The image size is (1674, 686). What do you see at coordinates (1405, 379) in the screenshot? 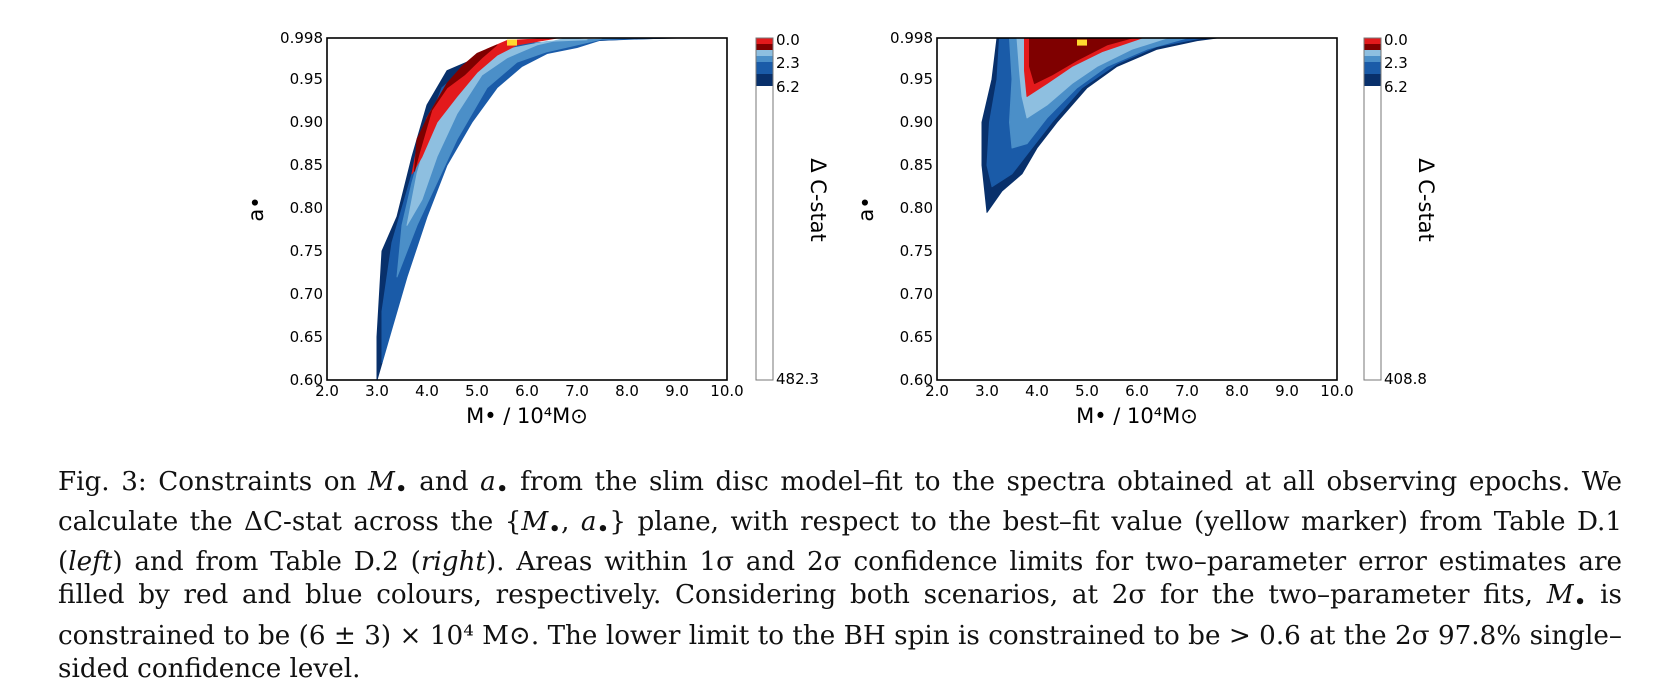
I see `colorbar-tick-label: 408.8` at bounding box center [1405, 379].